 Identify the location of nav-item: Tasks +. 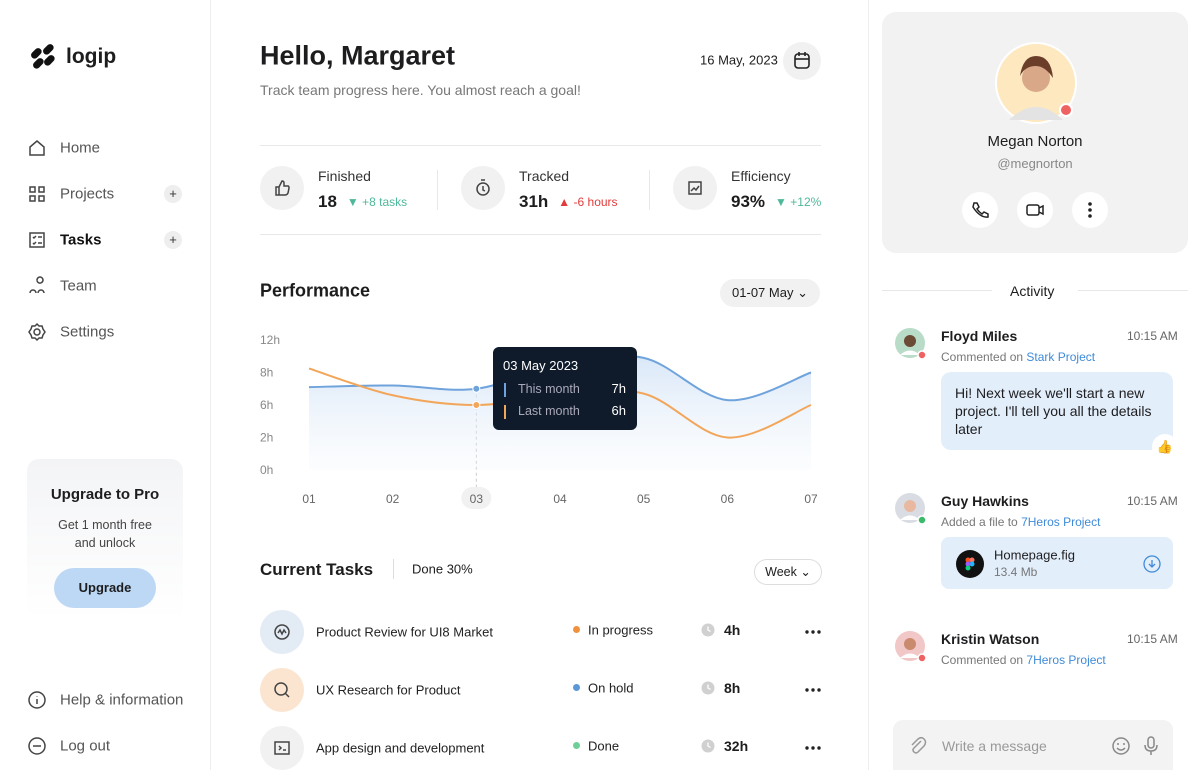
(107, 240).